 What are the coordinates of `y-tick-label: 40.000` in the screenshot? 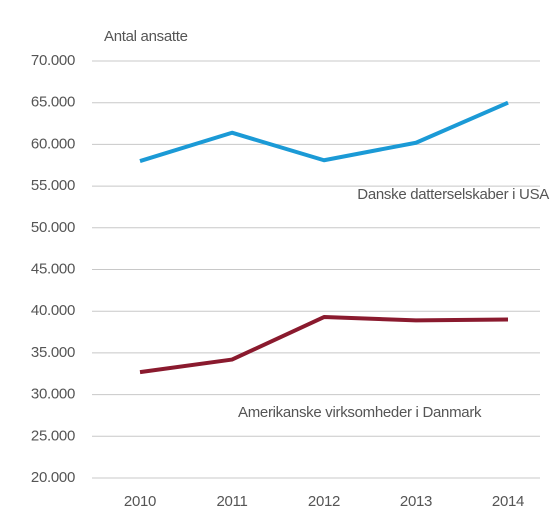 It's located at (53, 310).